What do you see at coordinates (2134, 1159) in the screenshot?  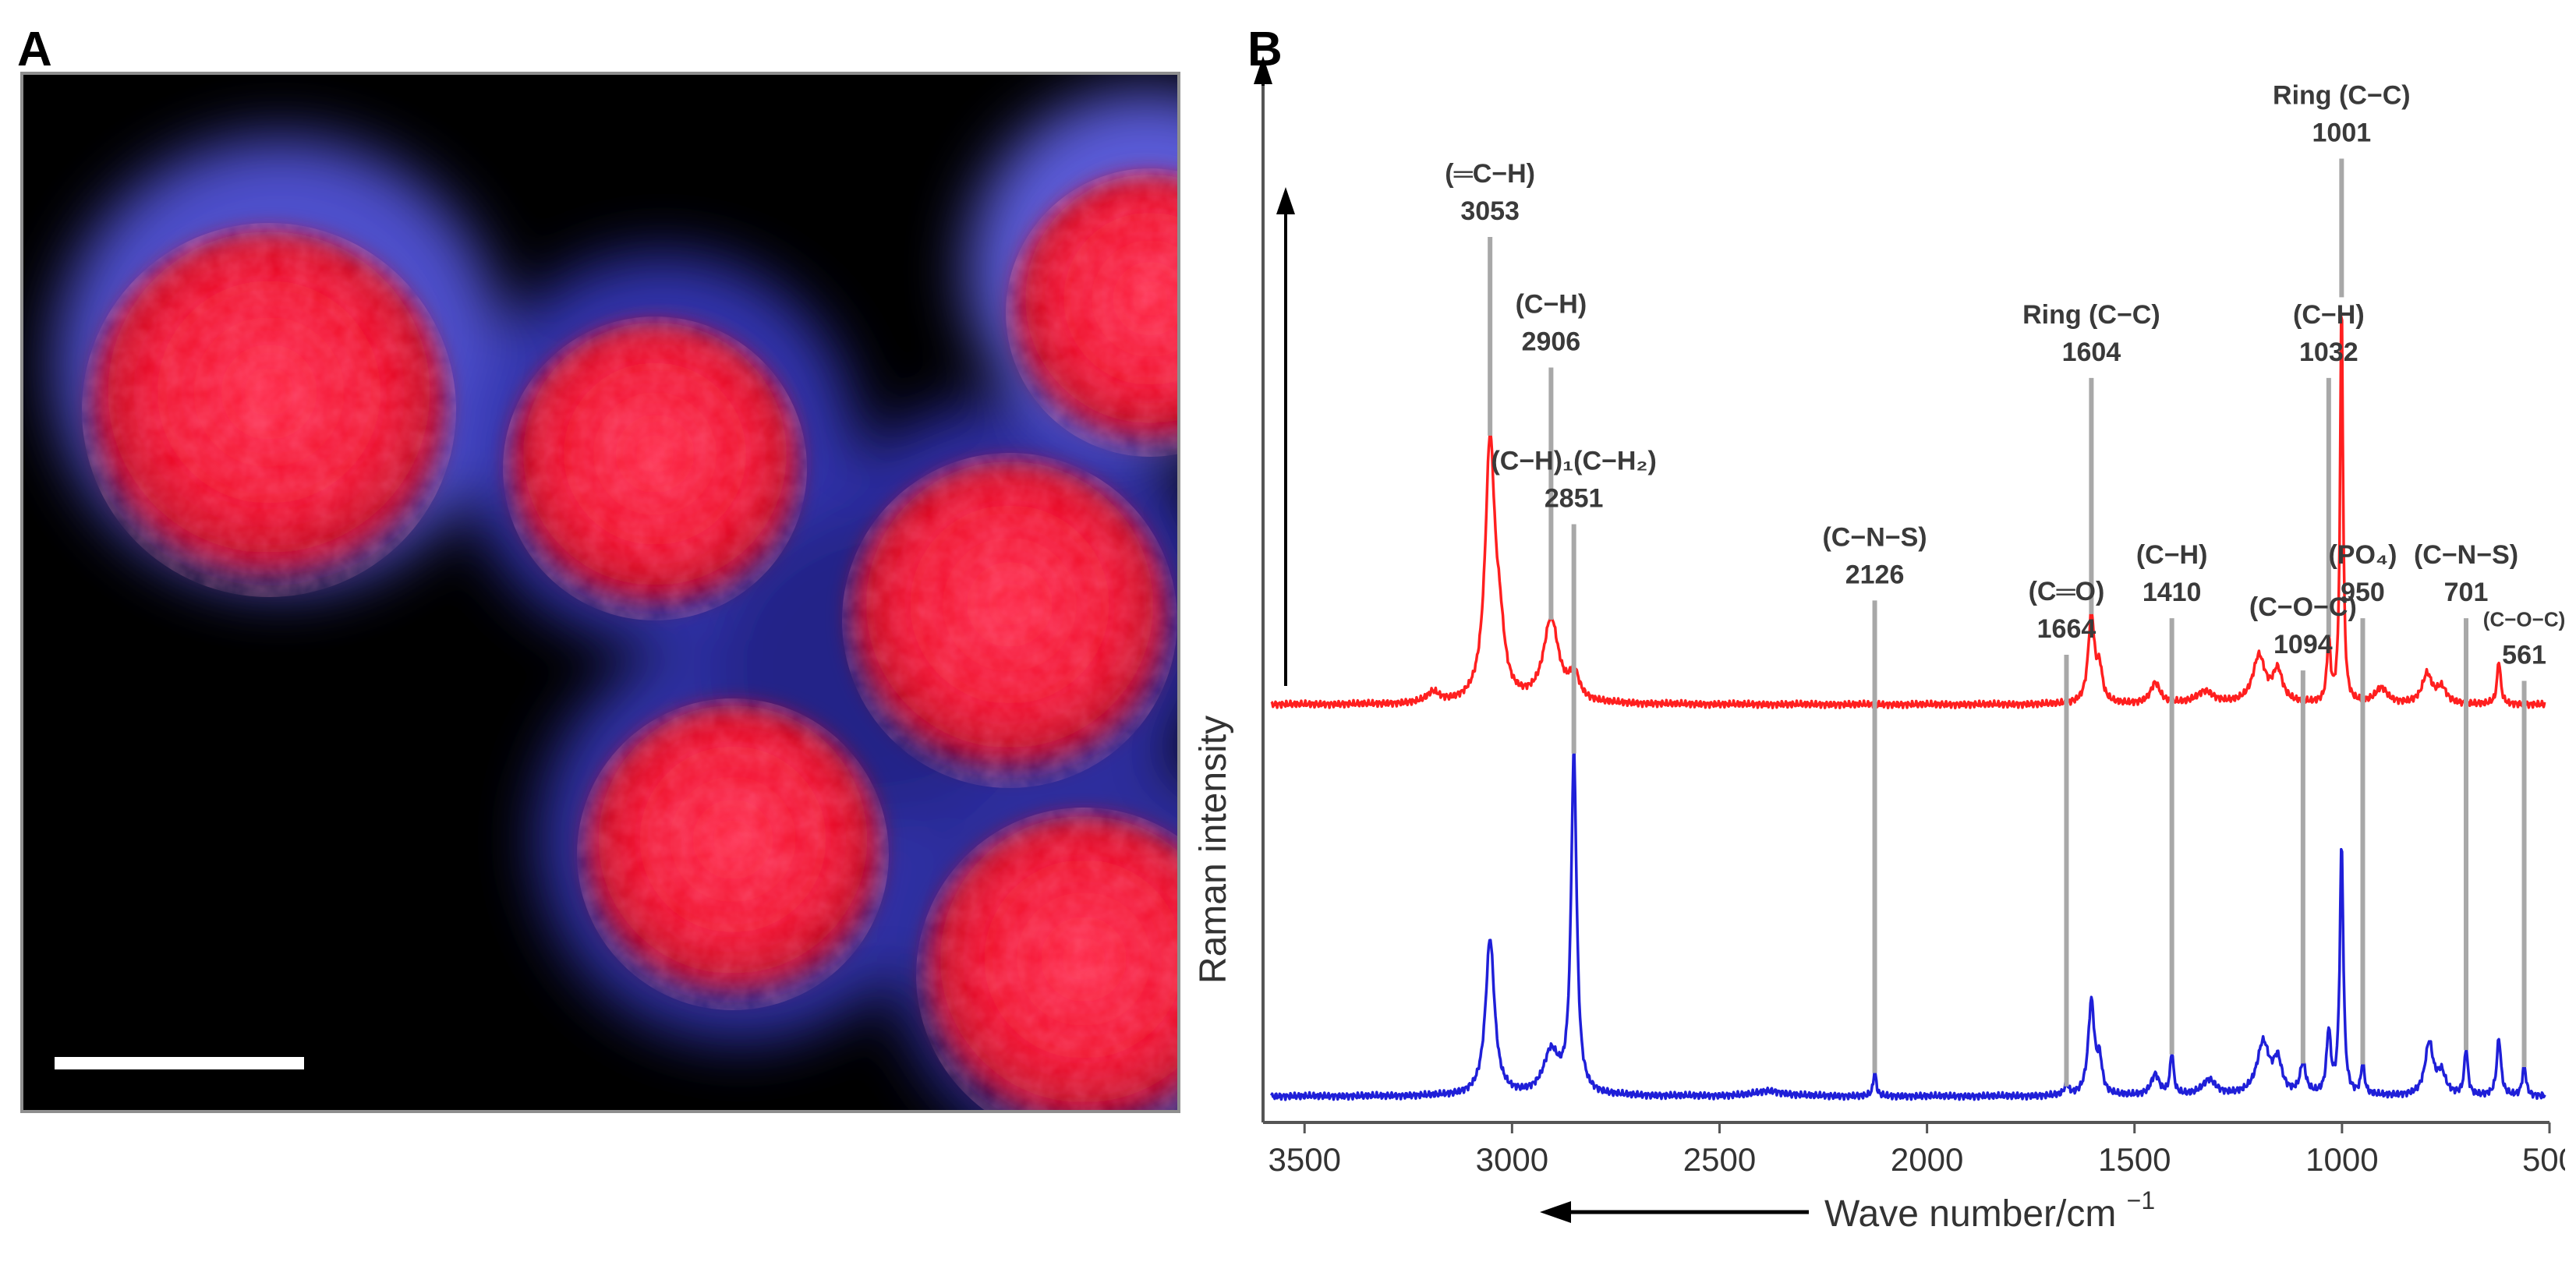 I see `x-tick-label: 1500` at bounding box center [2134, 1159].